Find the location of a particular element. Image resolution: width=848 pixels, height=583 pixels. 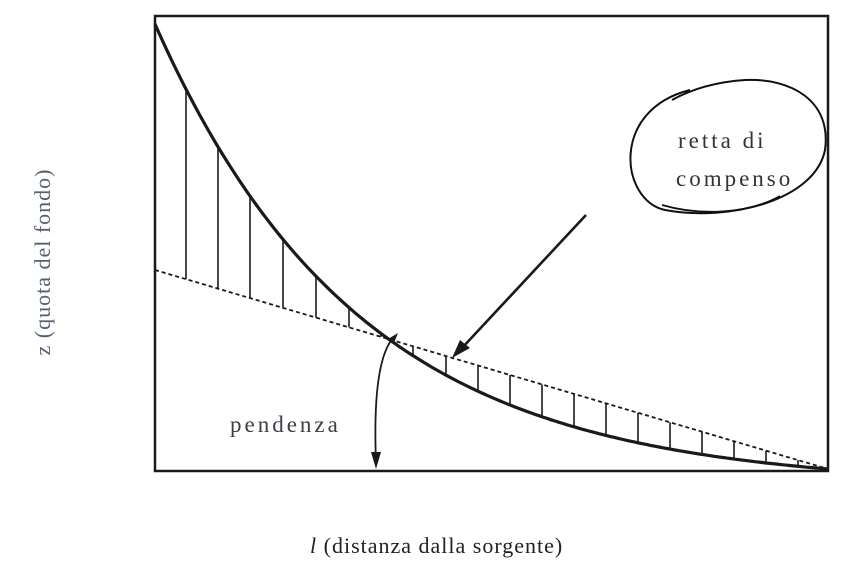

slope-label: pendenza is located at coordinates (285, 424).